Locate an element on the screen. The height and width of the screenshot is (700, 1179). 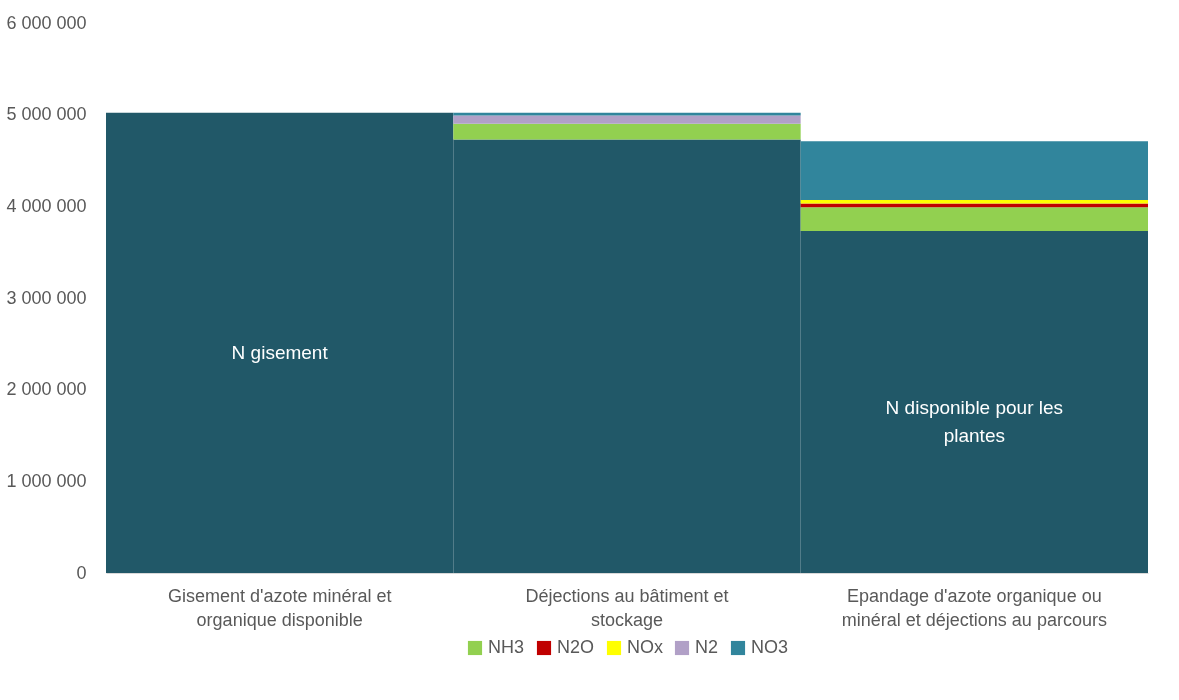
legend-label: N2O is located at coordinates (576, 647).